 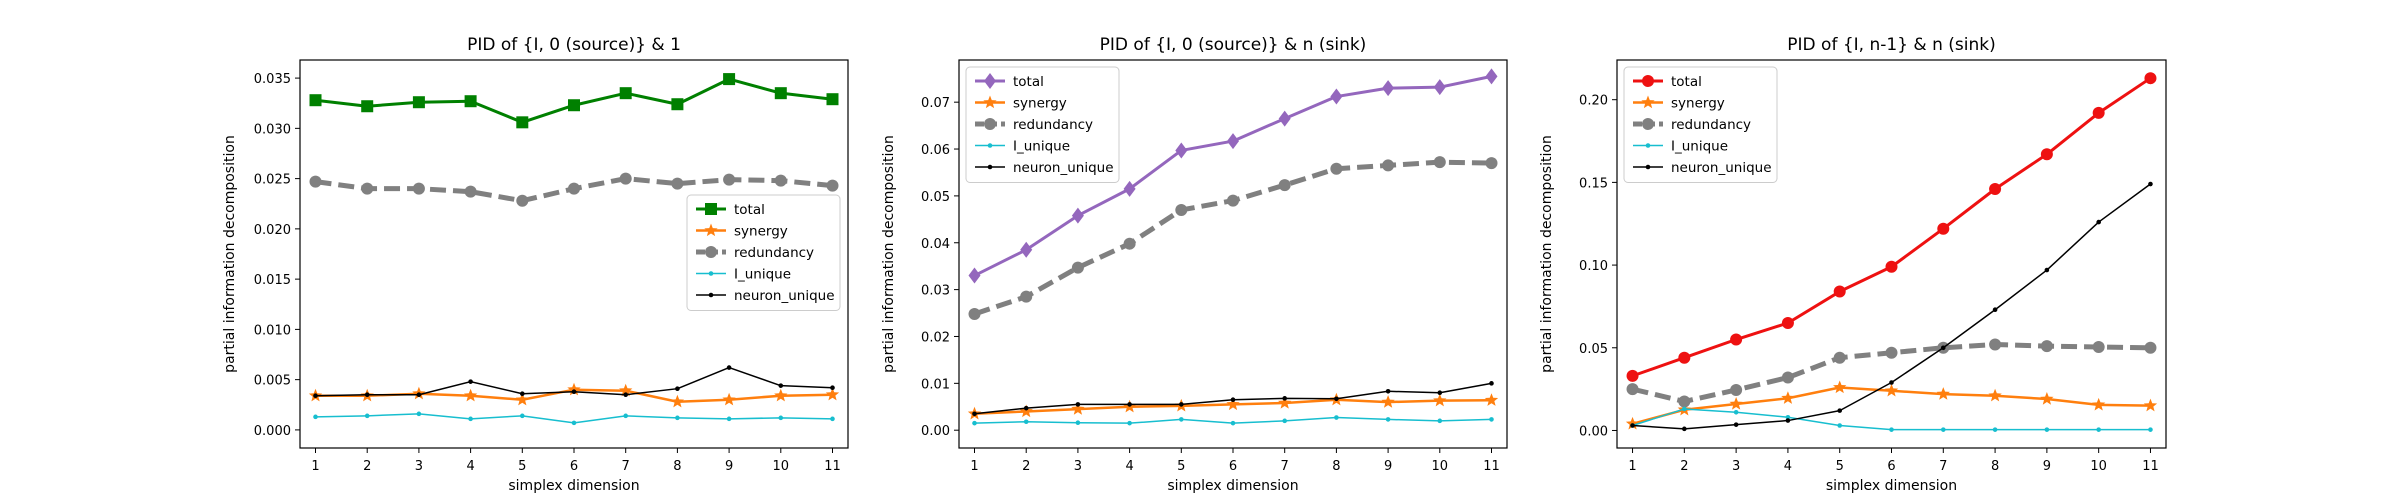 What do you see at coordinates (272, 79) in the screenshot?
I see `y-tick-label: 0.035` at bounding box center [272, 79].